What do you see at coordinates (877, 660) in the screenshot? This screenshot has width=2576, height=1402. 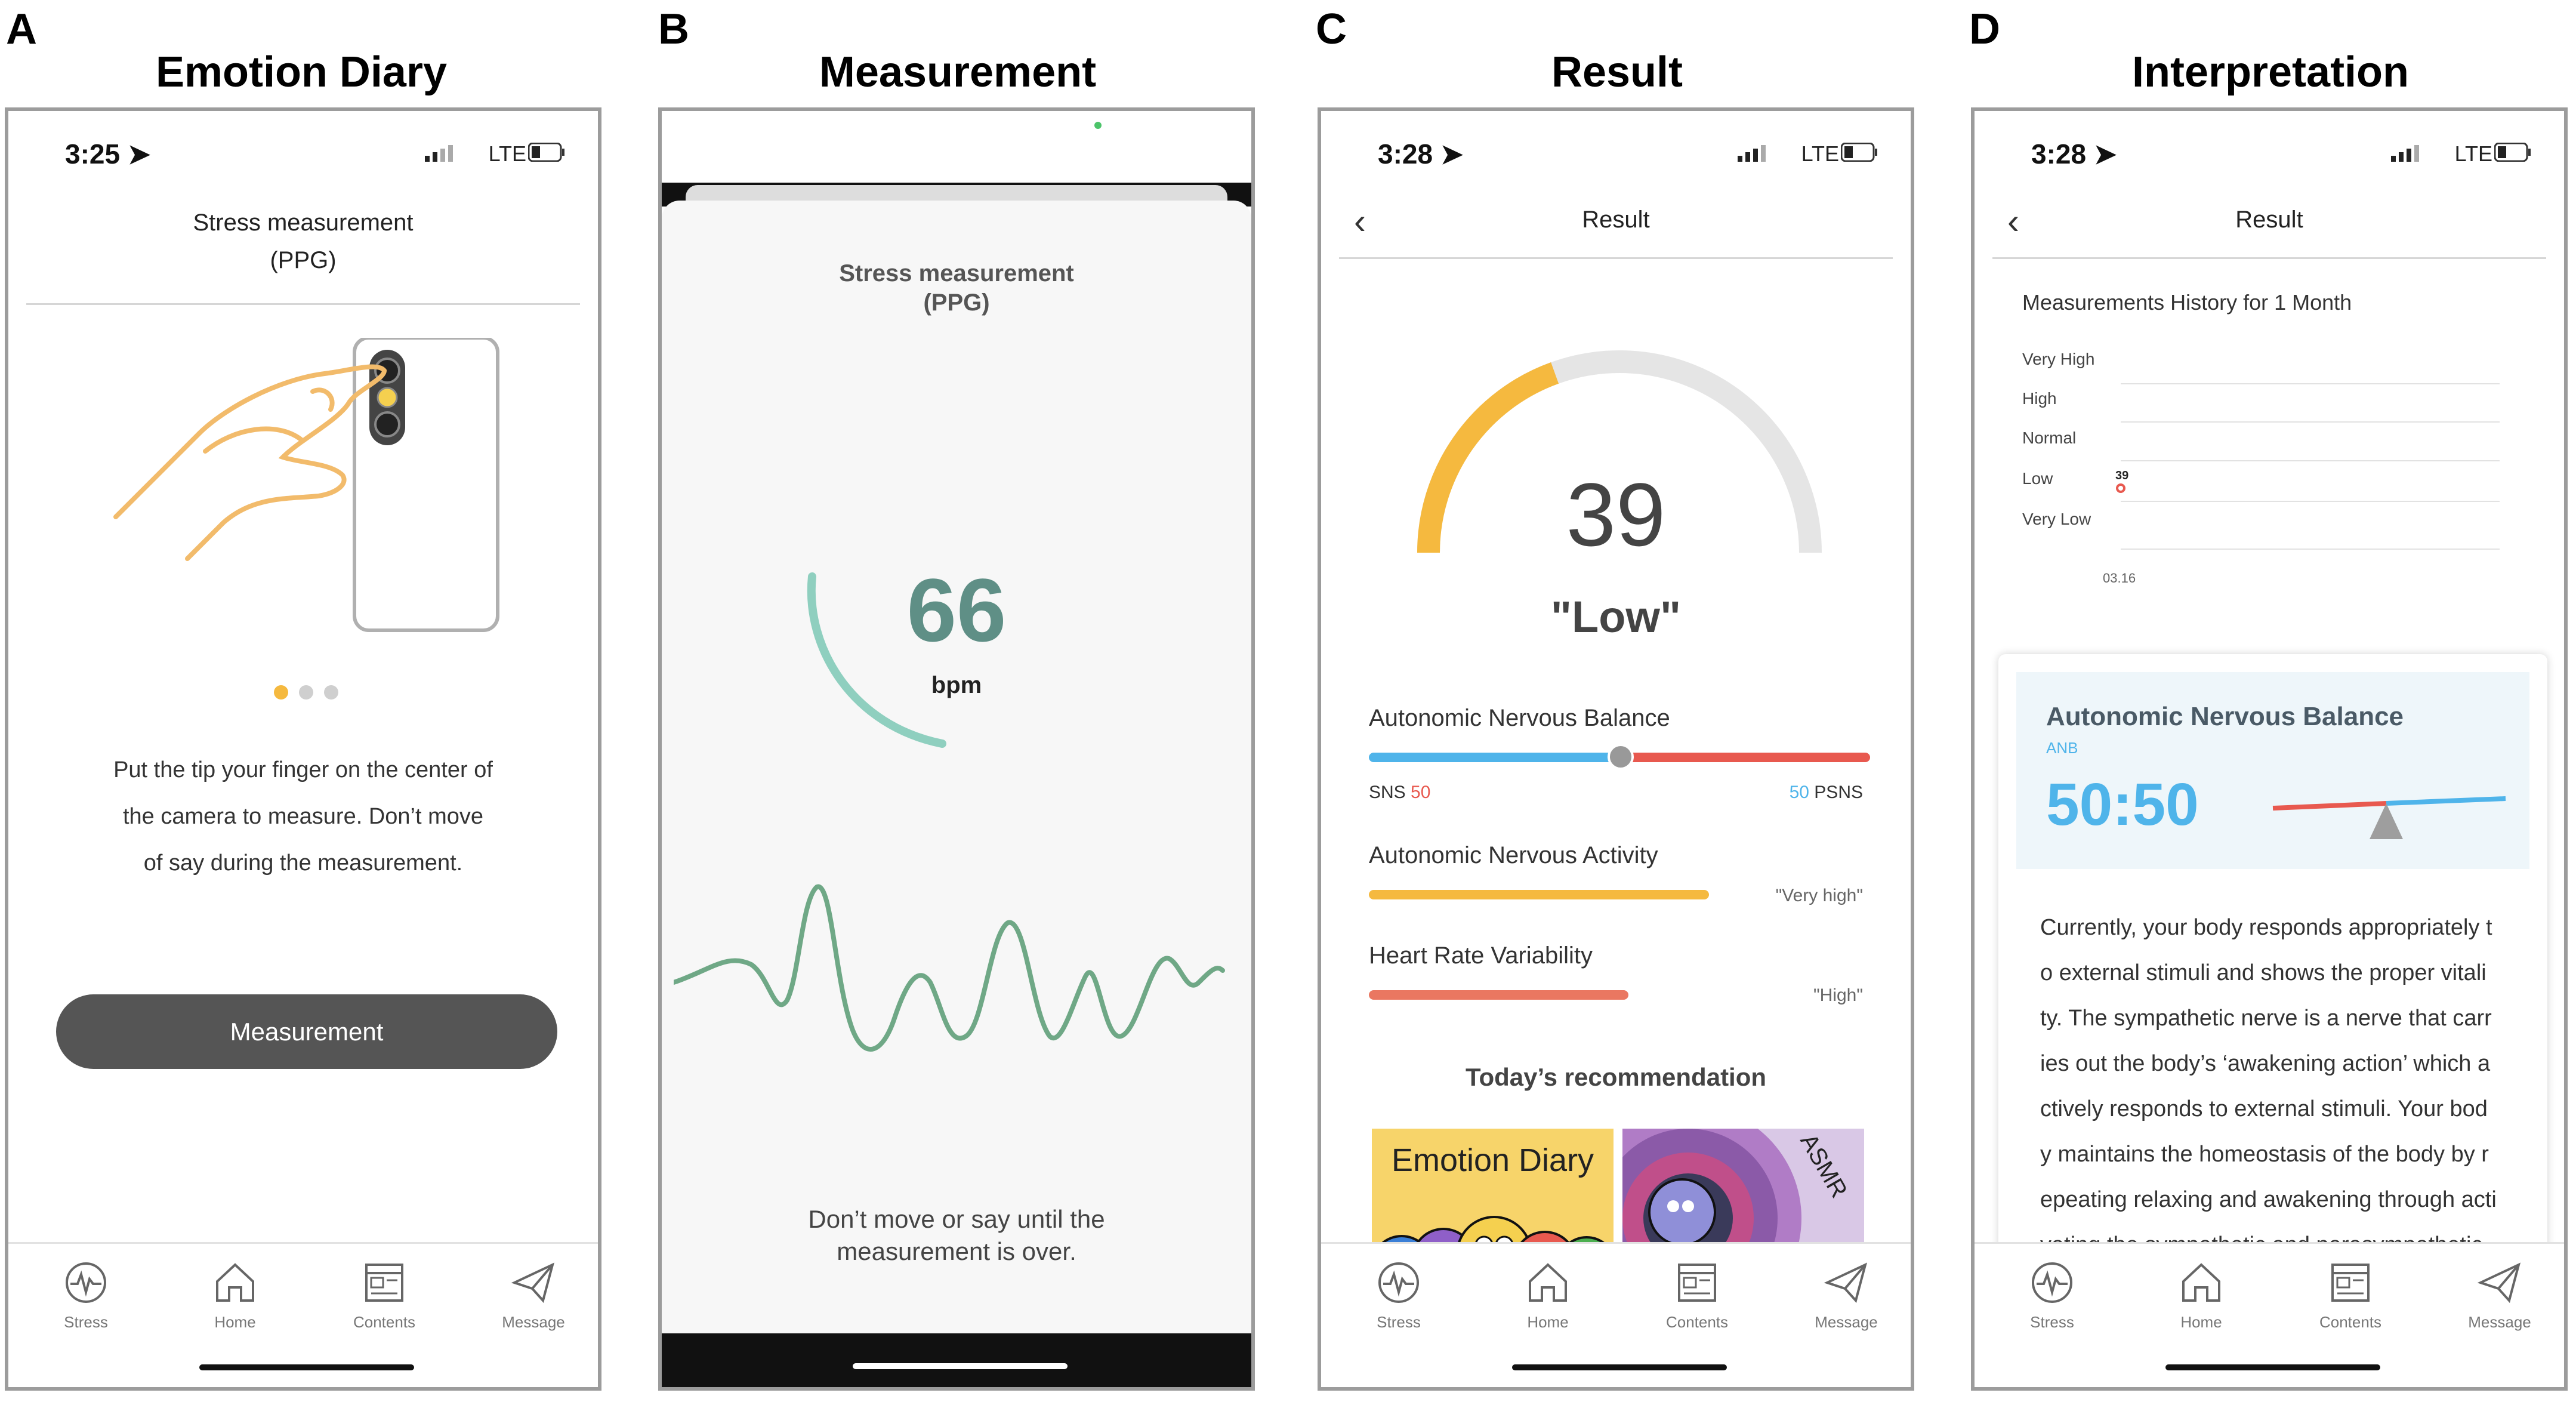 I see `progress-arc` at bounding box center [877, 660].